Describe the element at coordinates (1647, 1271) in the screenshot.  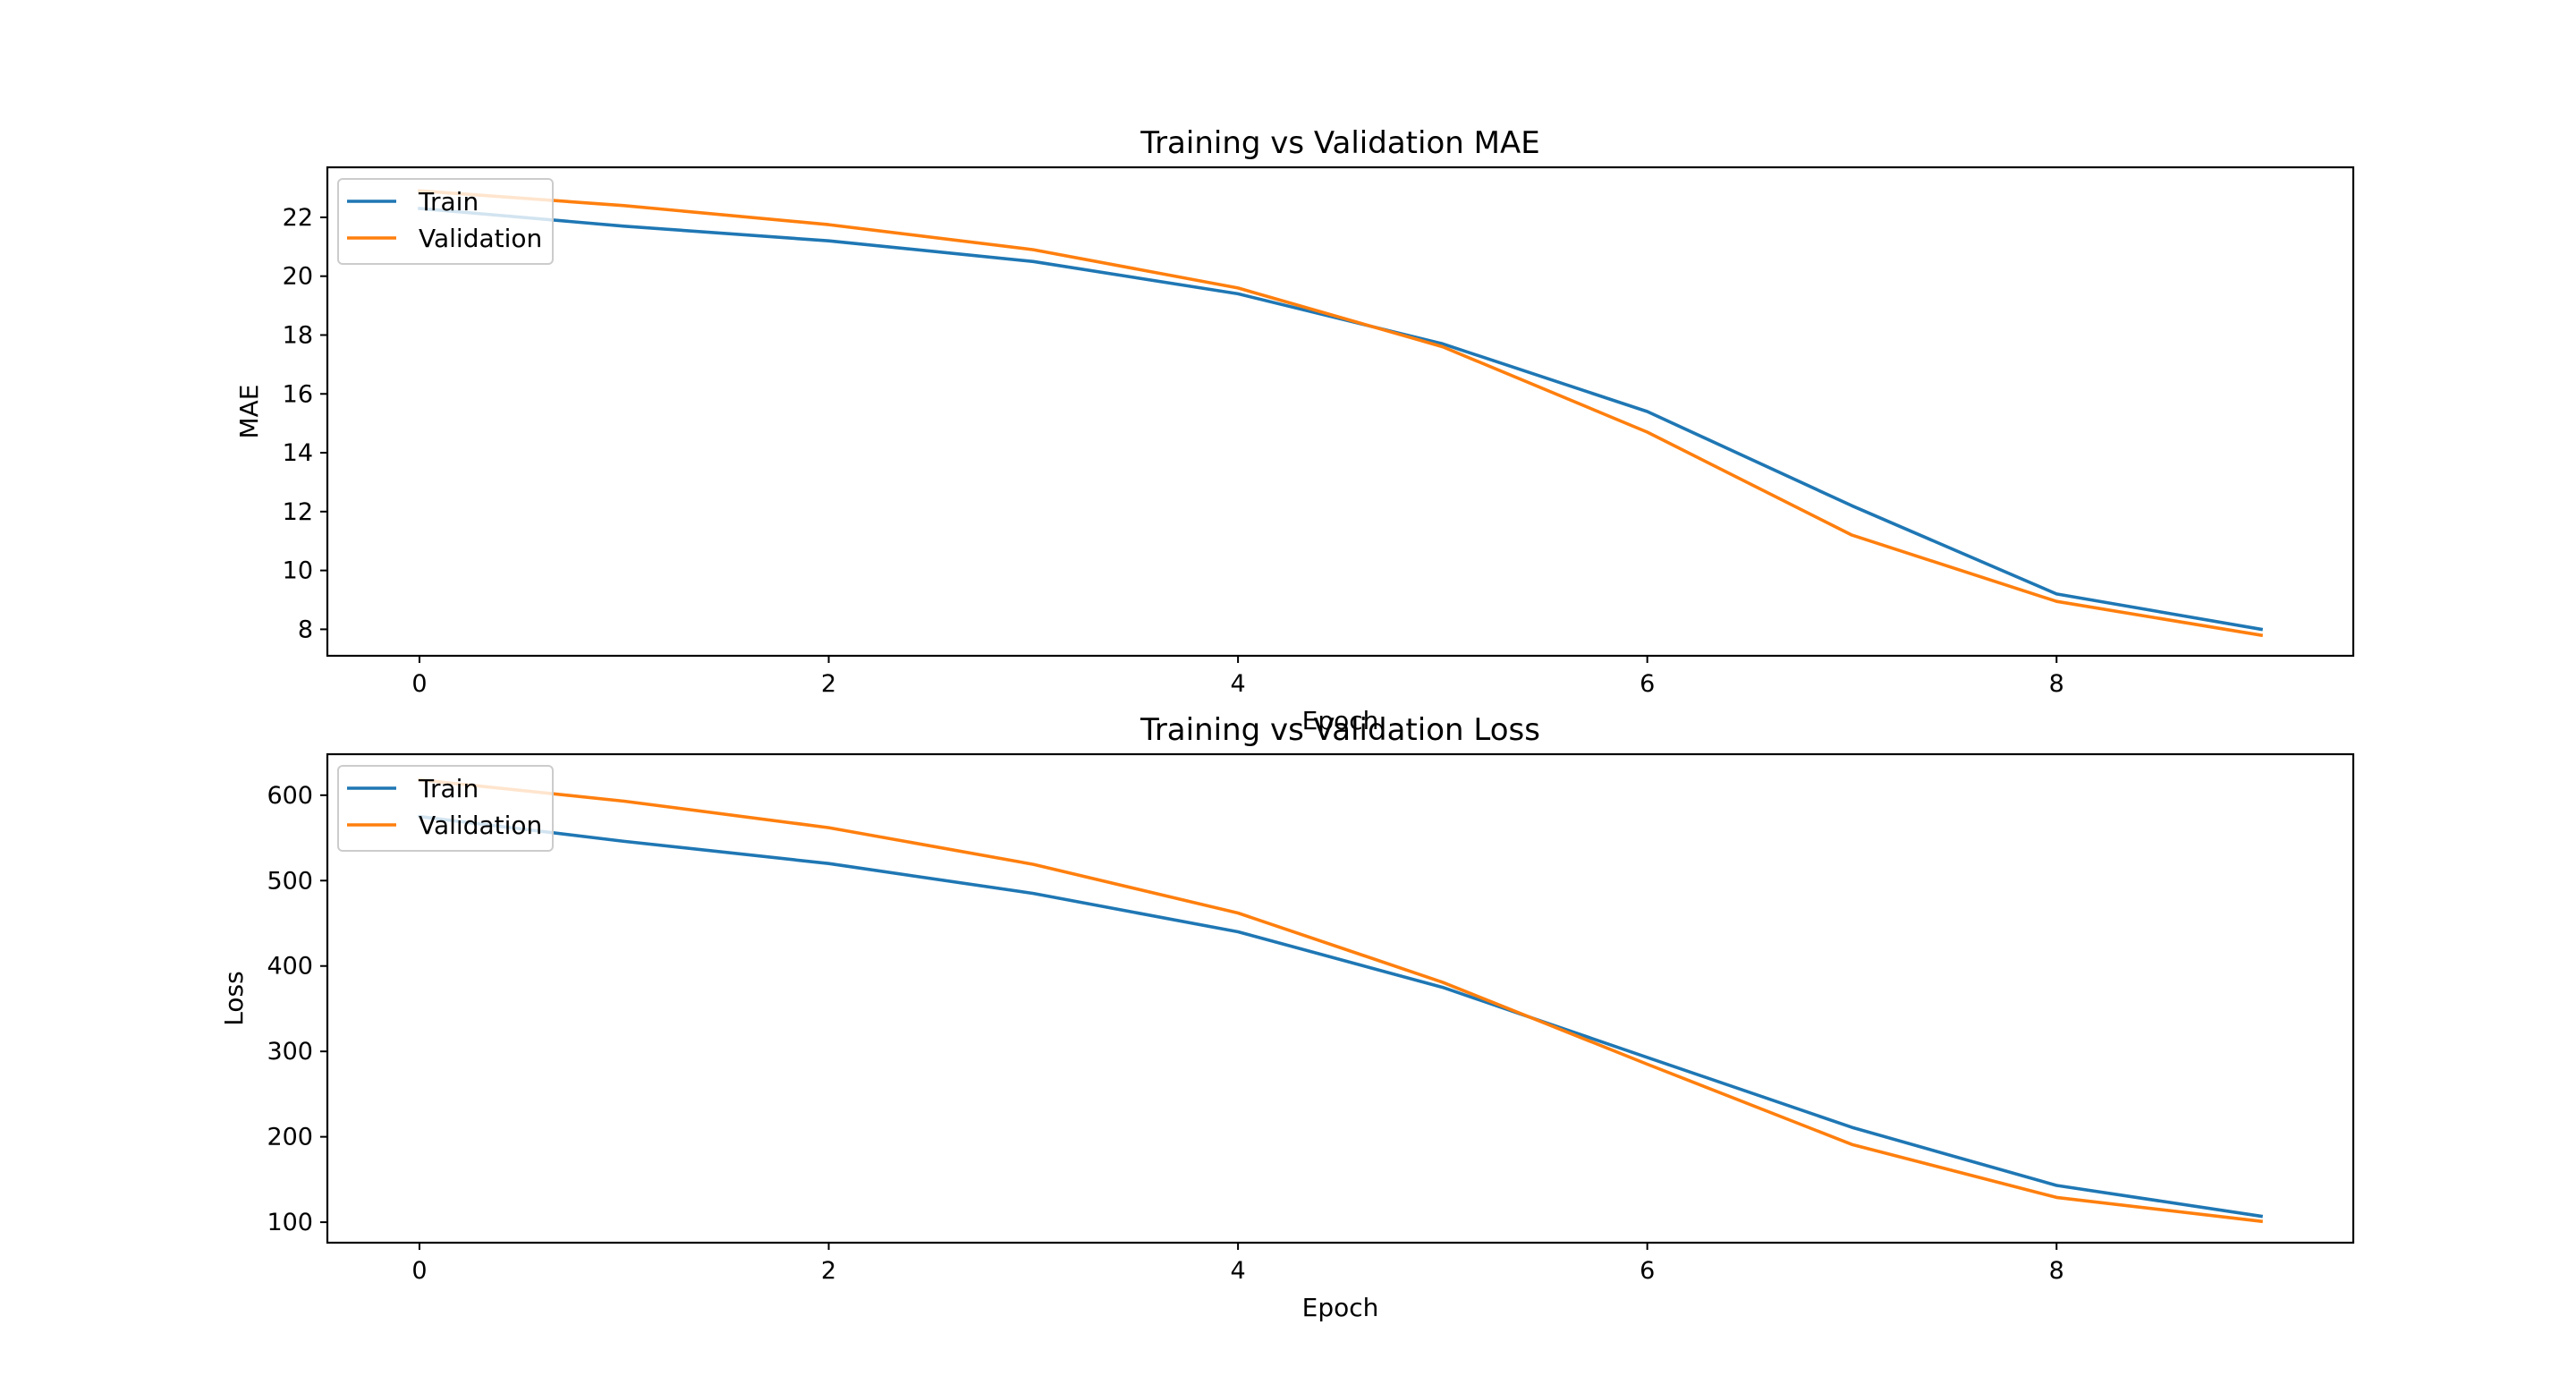
I see `loss-x-tick-label: 6` at that location.